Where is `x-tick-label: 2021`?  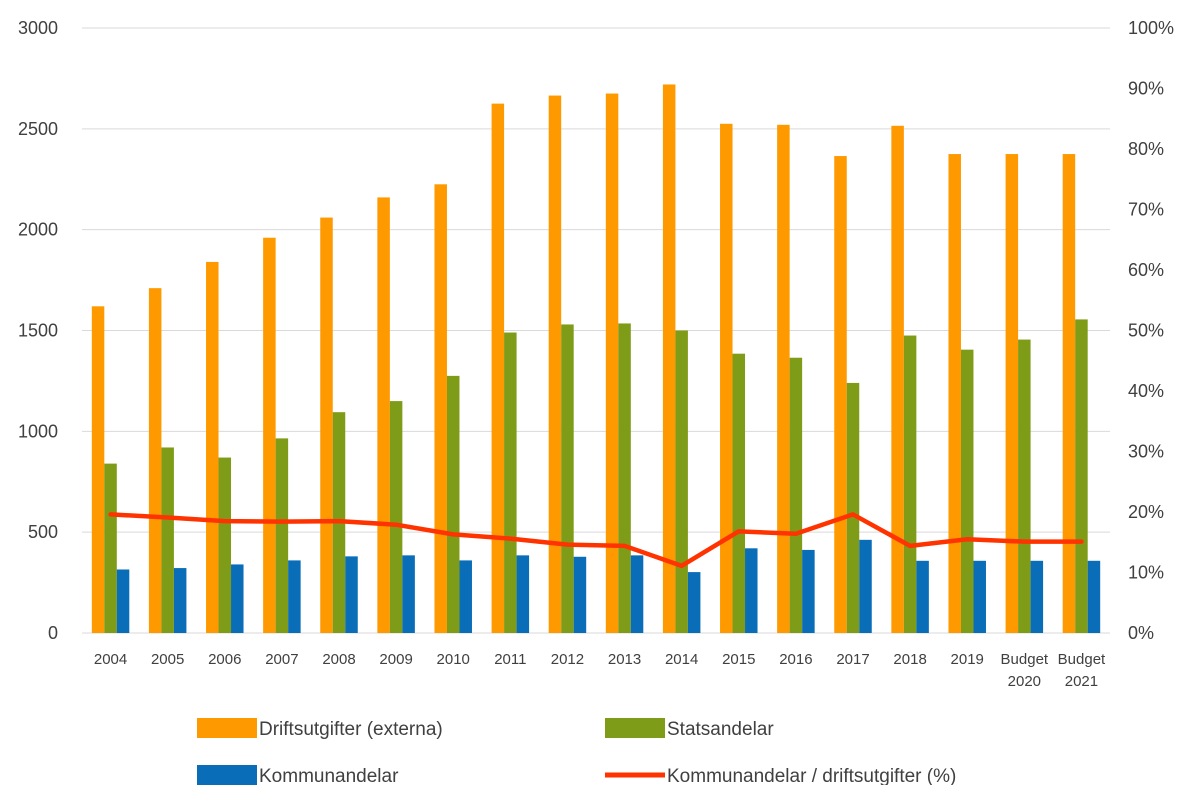
x-tick-label: 2021 is located at coordinates (1081, 681).